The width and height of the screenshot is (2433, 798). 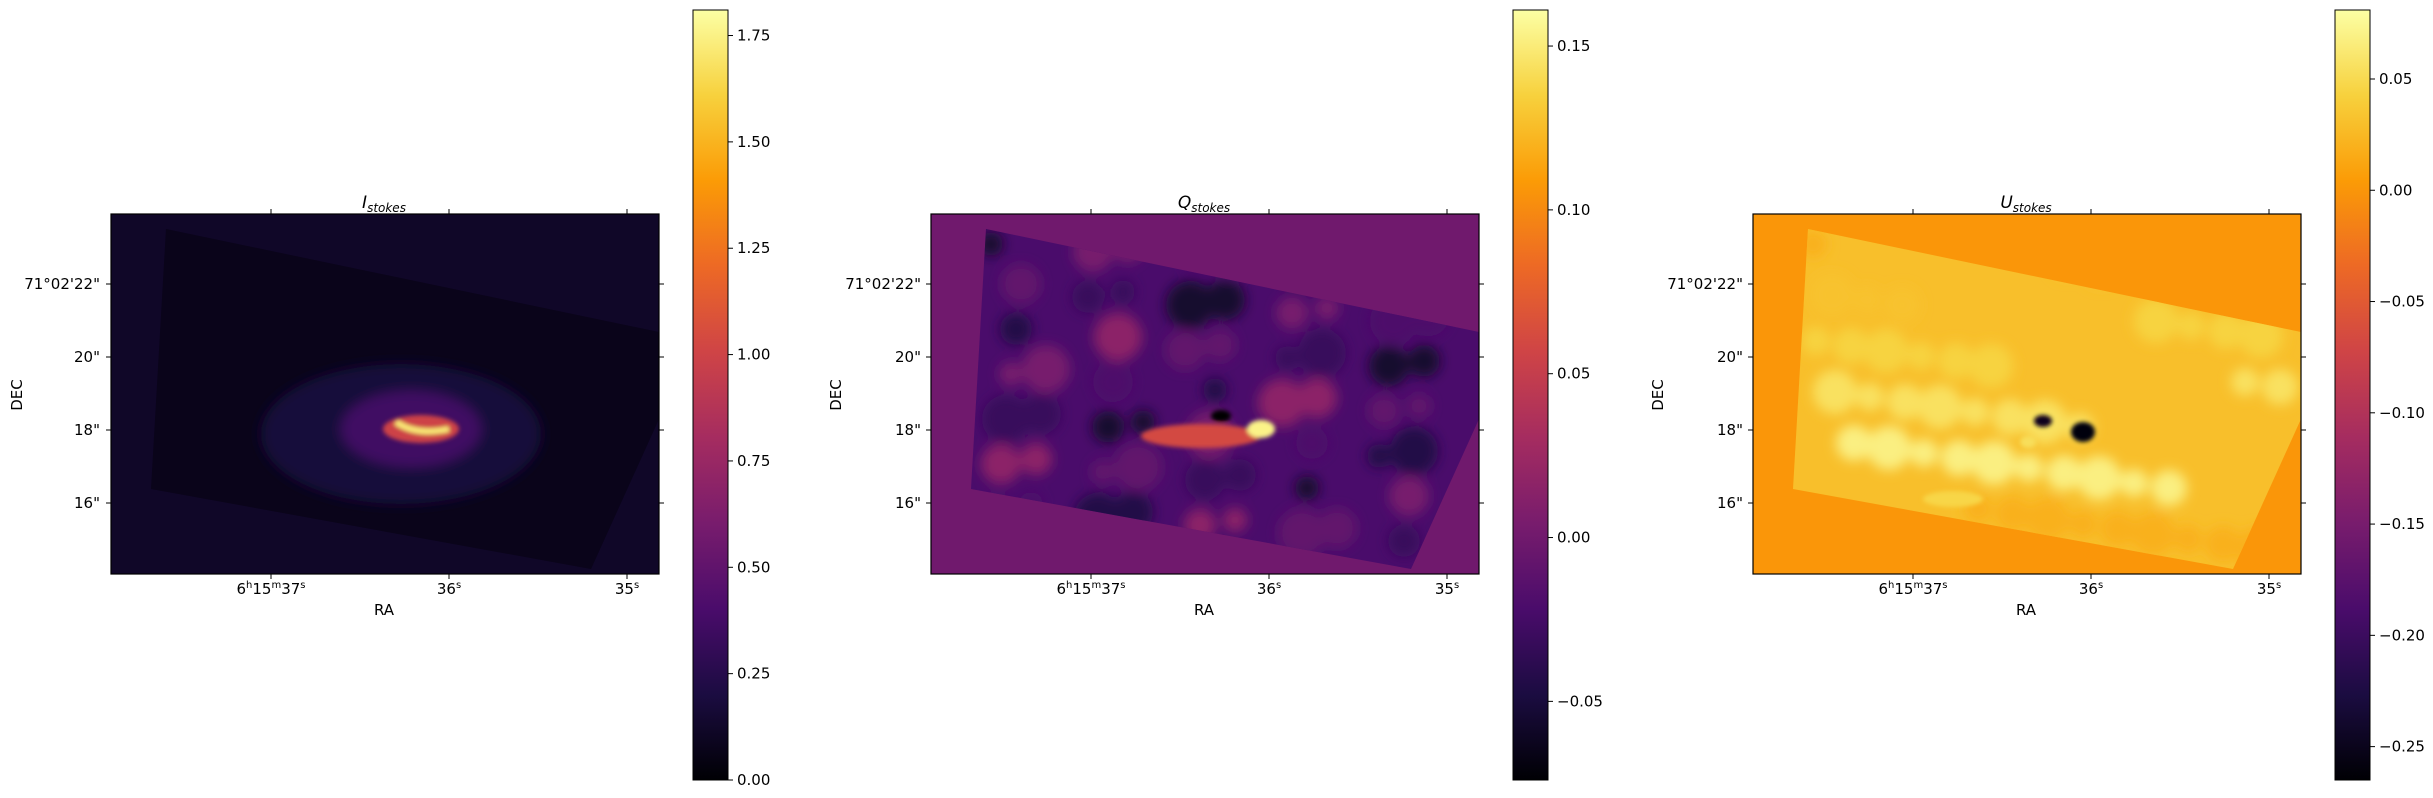 What do you see at coordinates (1573, 210) in the screenshot?
I see `colorbar-tick-label: 0.10` at bounding box center [1573, 210].